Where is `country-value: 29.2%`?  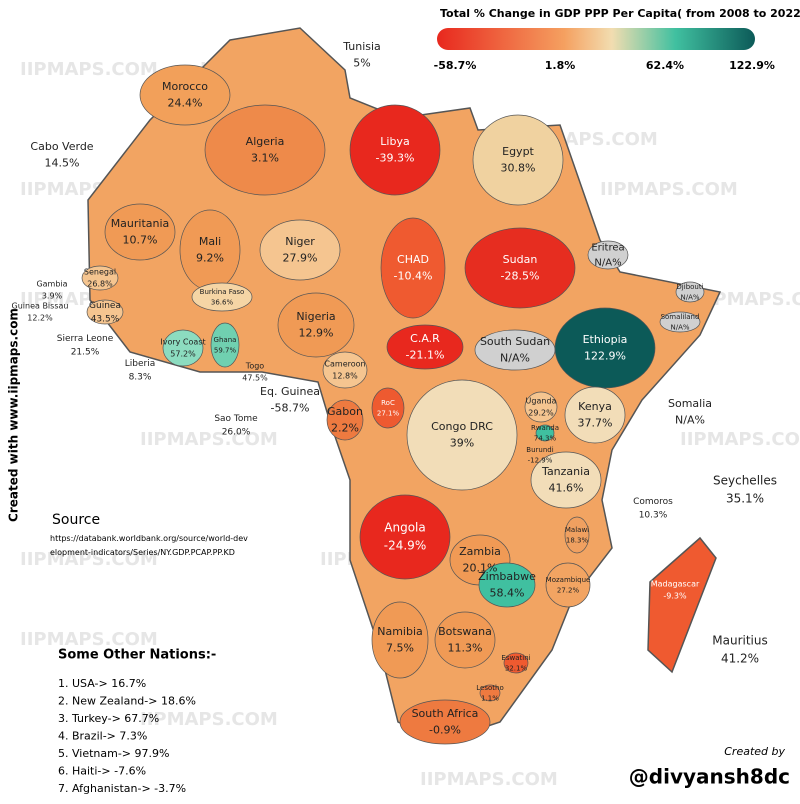
country-value: 29.2% is located at coordinates (541, 413).